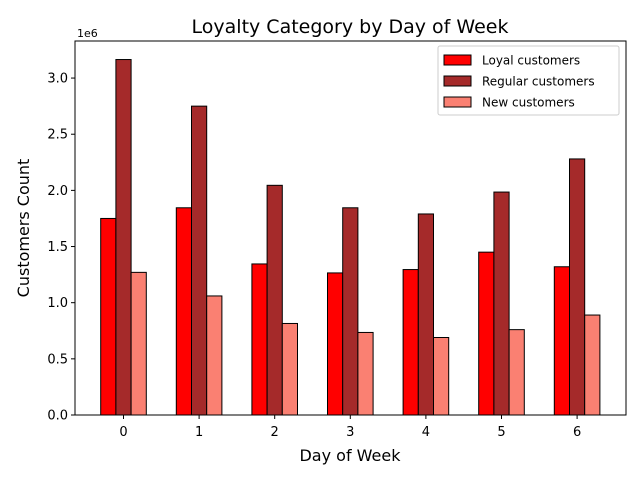 The width and height of the screenshot is (640, 480). I want to click on y-tick-label: 0.5, so click(57, 359).